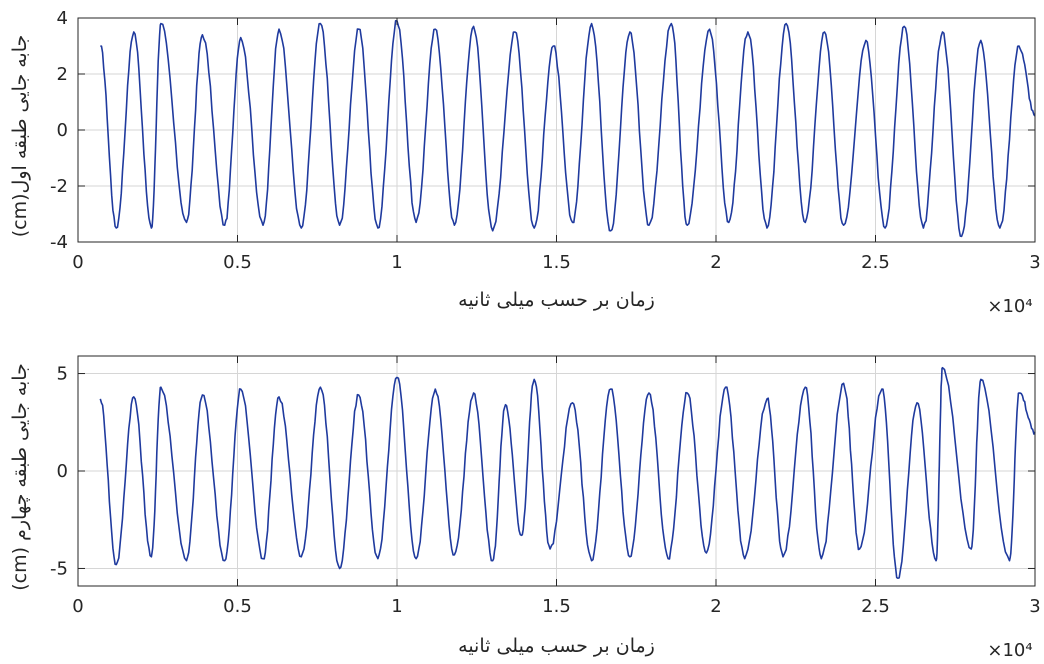 Image resolution: width=1044 pixels, height=664 pixels. I want to click on y-tick-label: -2, so click(59, 186).